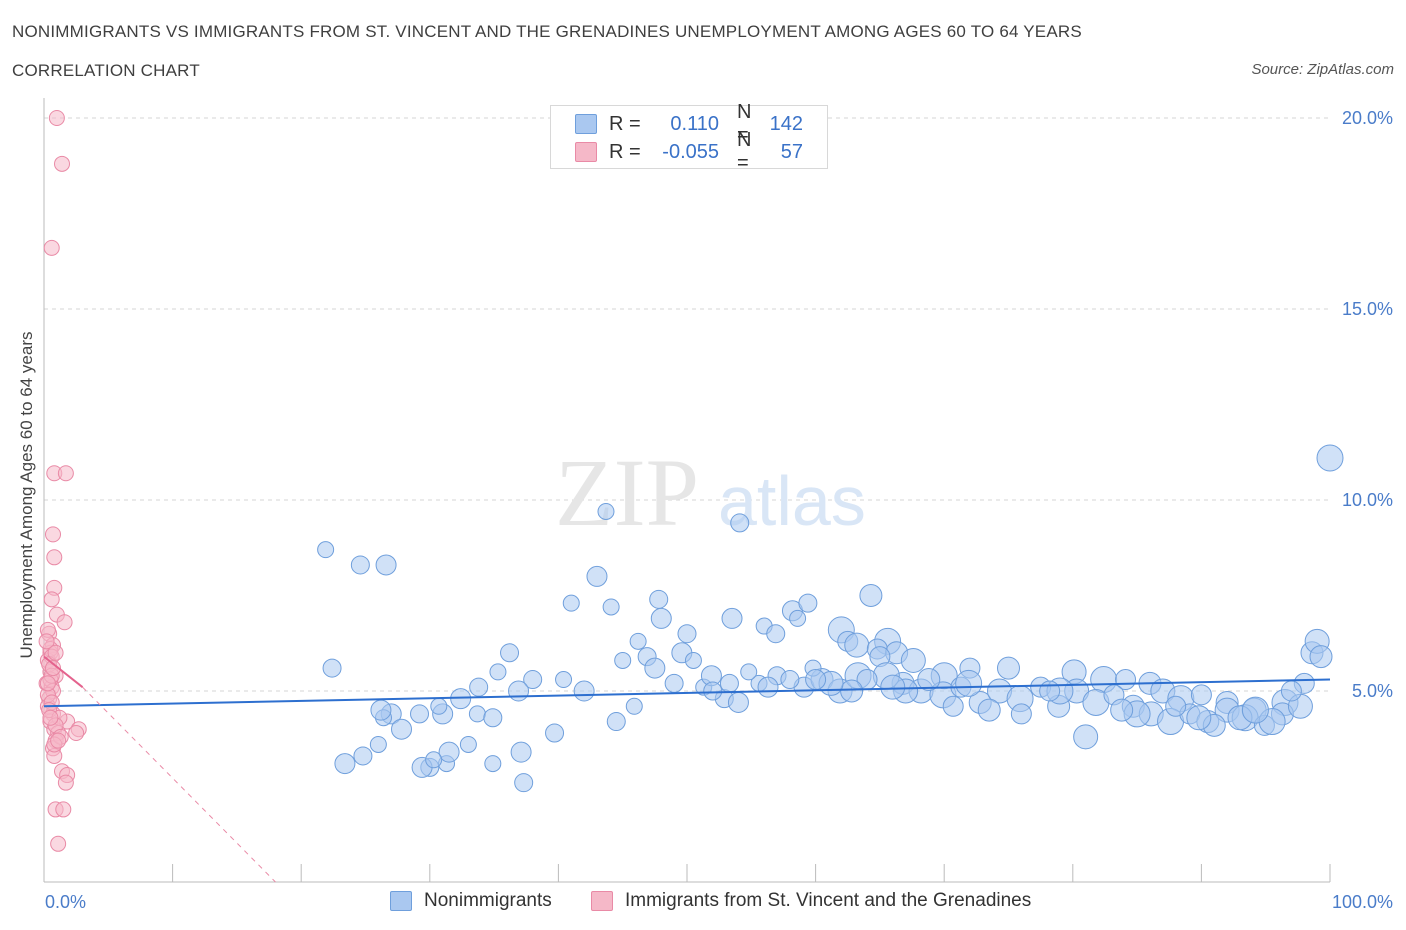 This screenshot has height=930, width=1406. Describe the element at coordinates (586, 152) in the screenshot. I see `legend-swatch-pink` at that location.